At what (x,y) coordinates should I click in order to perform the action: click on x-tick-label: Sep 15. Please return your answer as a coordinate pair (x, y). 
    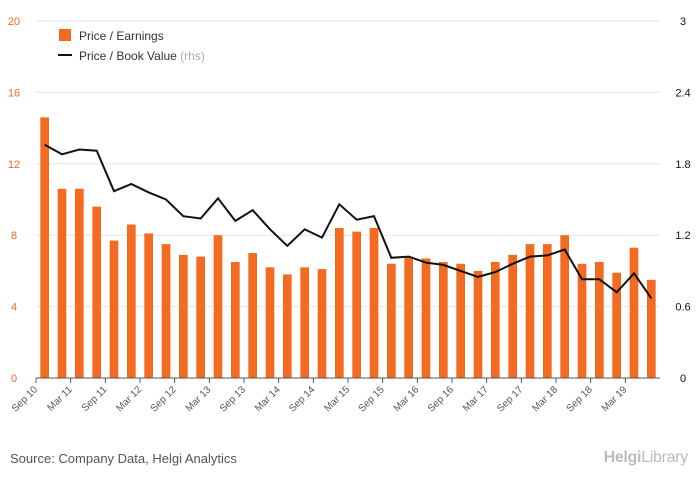
    Looking at the image, I should click on (372, 399).